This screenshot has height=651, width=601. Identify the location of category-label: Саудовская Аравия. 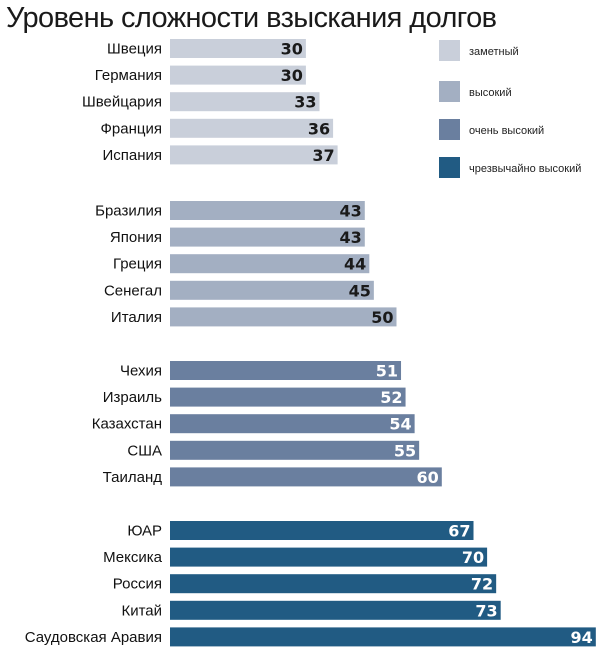
(93, 637).